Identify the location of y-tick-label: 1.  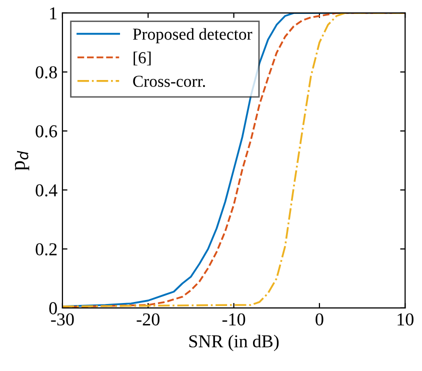
(53, 13).